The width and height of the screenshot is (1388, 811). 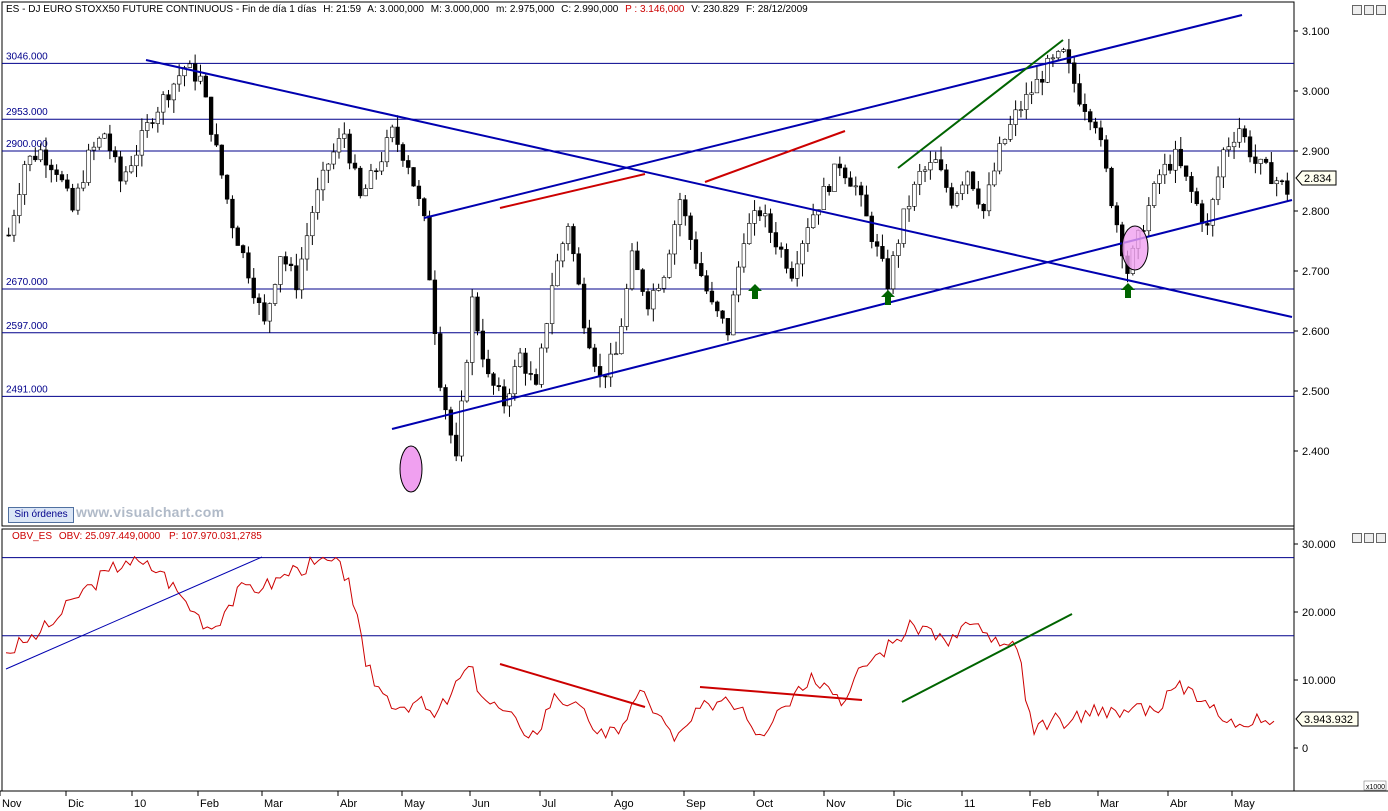 What do you see at coordinates (1312, 242) in the screenshot?
I see `price-y-ticks: 3.100 3.000 2.900 2.800 2.700 2.600 2.500 2.400` at bounding box center [1312, 242].